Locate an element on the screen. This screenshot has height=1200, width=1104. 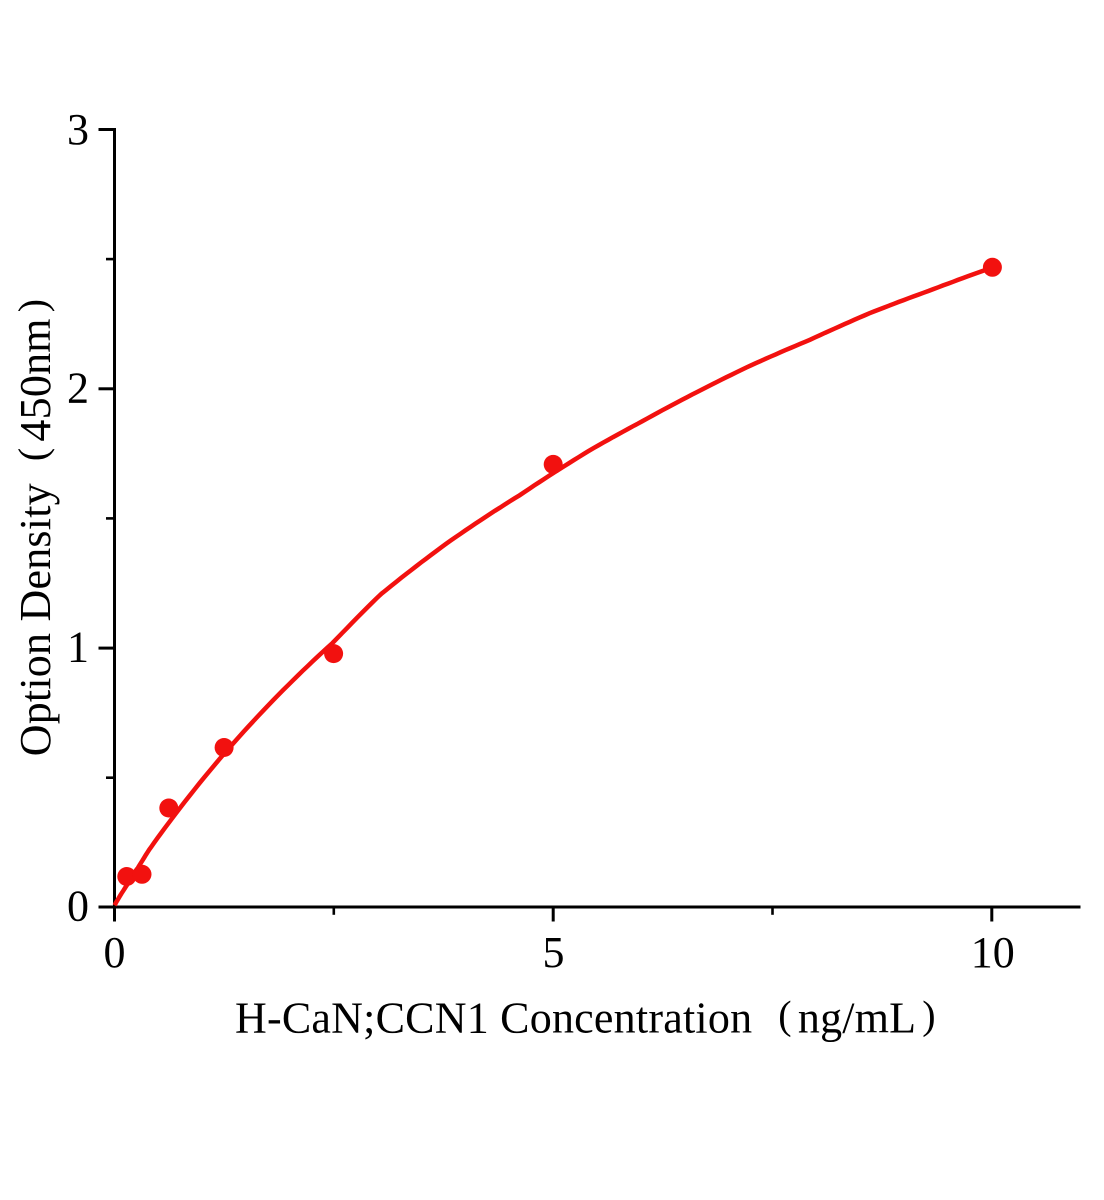
svg-text:H-CaN;CCN1 Concentration(ng/mL: H-CaN;CCN1 Concentration(ng/mL) is located at coordinates (585, 1018).